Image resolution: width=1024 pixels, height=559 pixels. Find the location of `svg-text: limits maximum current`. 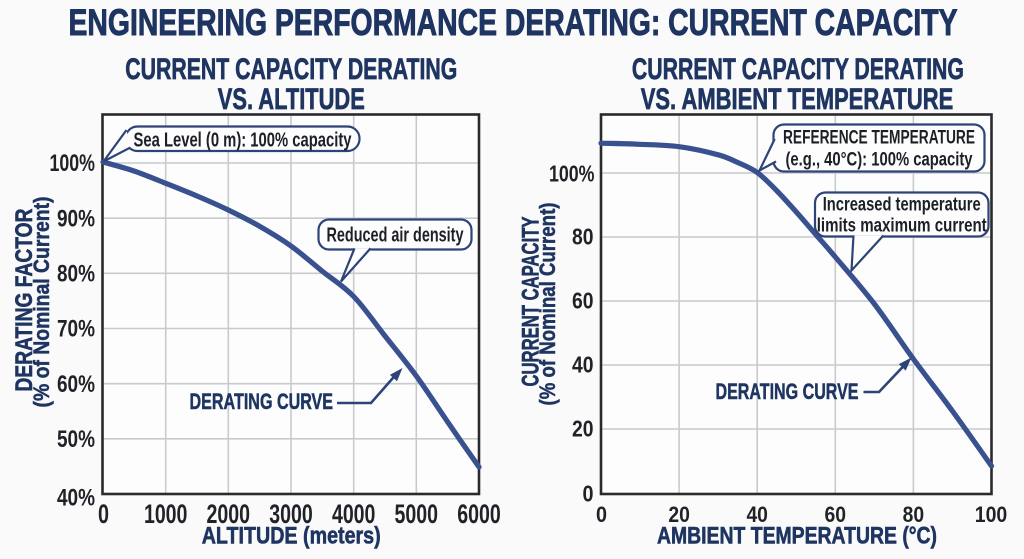

svg-text: limits maximum current is located at coordinates (902, 226).